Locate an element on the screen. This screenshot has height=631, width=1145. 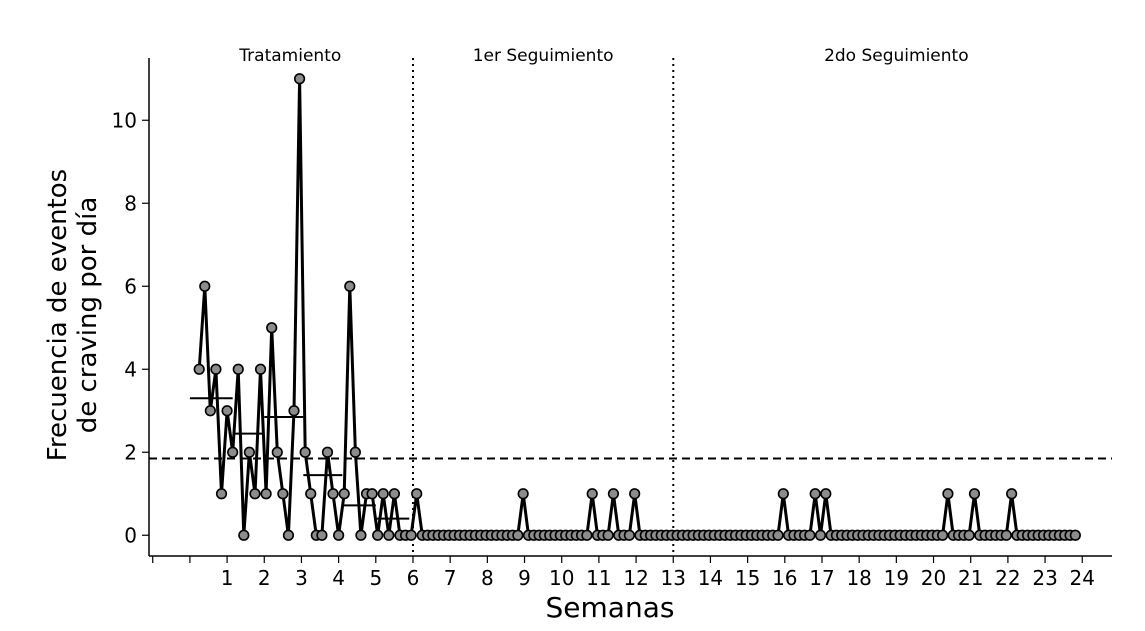
y-tick-label: 8 is located at coordinates (130, 203).